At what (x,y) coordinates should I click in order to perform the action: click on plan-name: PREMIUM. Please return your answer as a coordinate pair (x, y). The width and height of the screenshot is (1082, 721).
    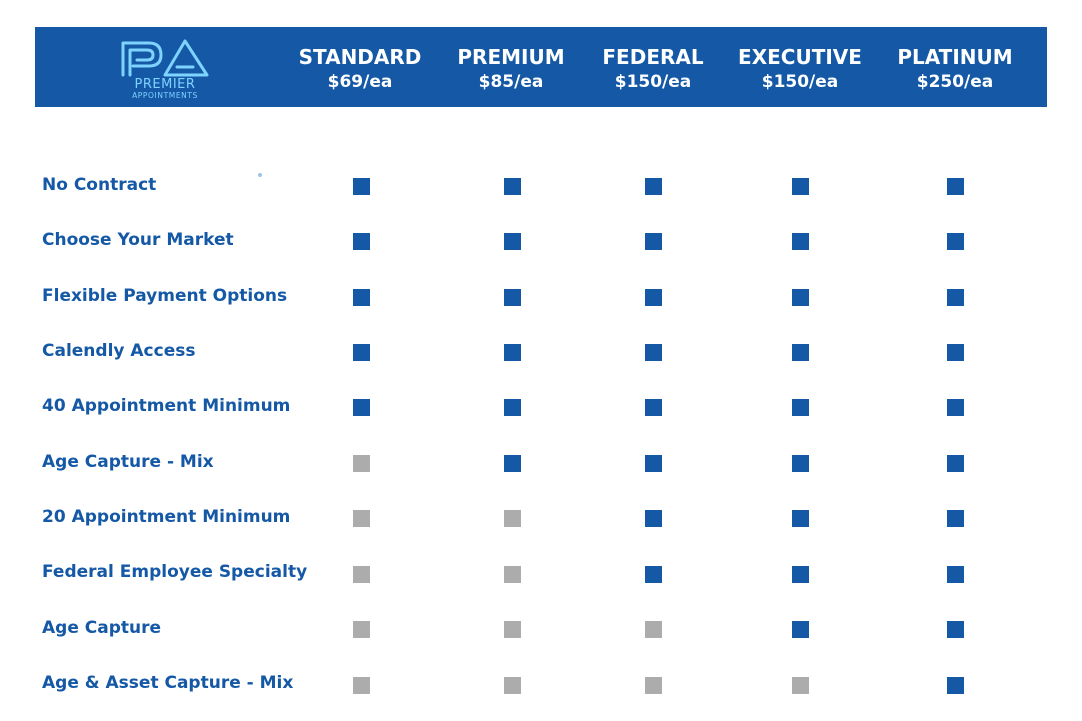
    Looking at the image, I should click on (511, 57).